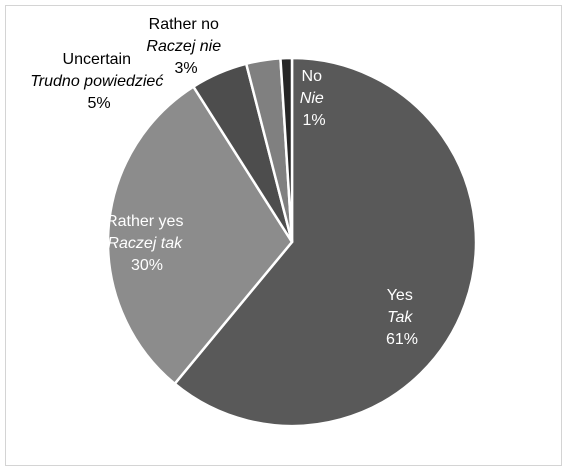 Image resolution: width=569 pixels, height=469 pixels. I want to click on slice-label-rather-yes: Rather yes Raczej tak 30%, so click(147, 243).